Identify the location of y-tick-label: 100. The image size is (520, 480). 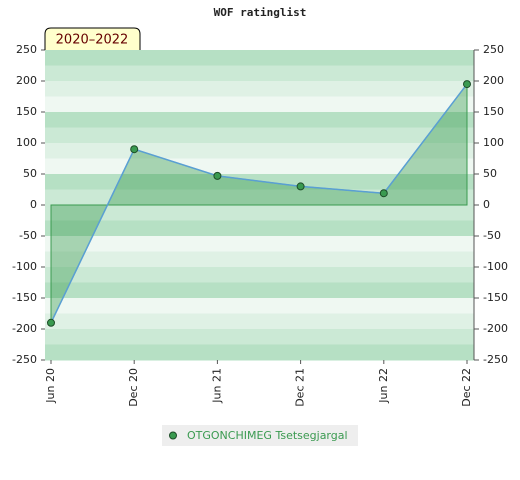
(26, 142).